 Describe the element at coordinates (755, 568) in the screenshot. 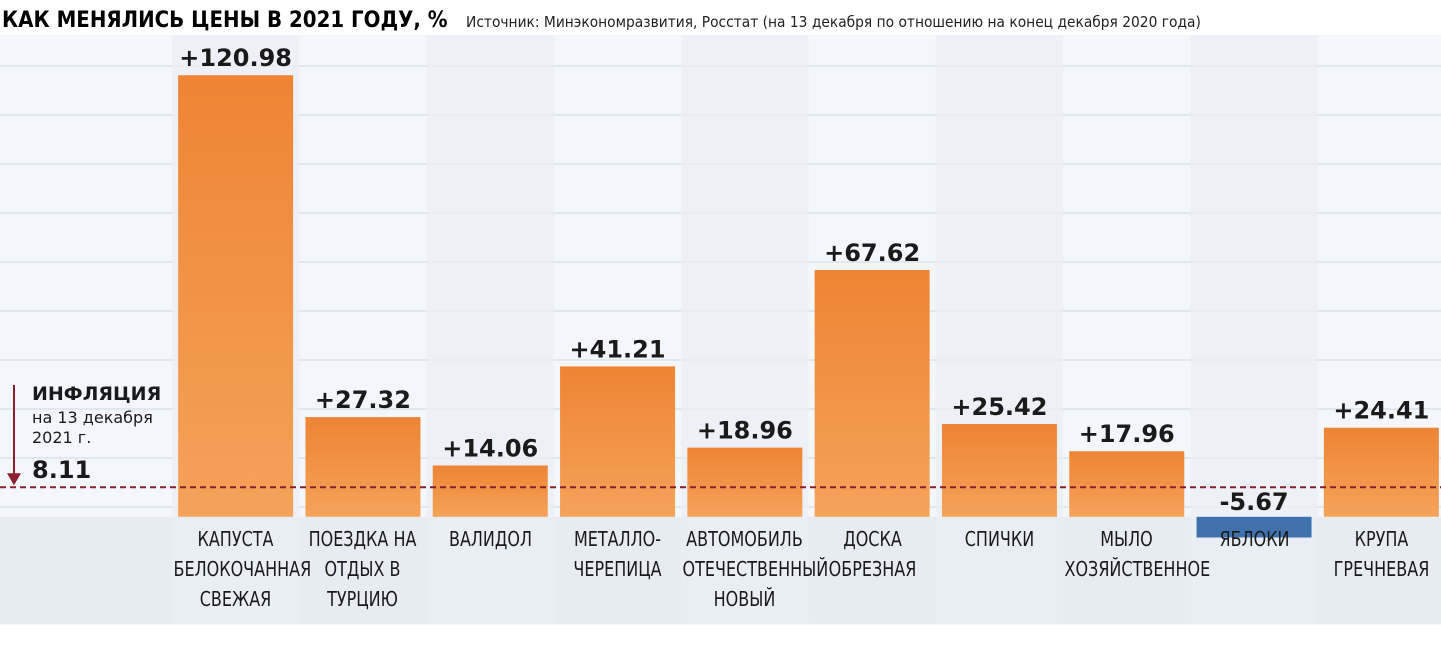

I see `category-label: АВТОМОБИЛЬ ОТЕЧЕСТВЕННЫЙ НОВЫЙ` at that location.